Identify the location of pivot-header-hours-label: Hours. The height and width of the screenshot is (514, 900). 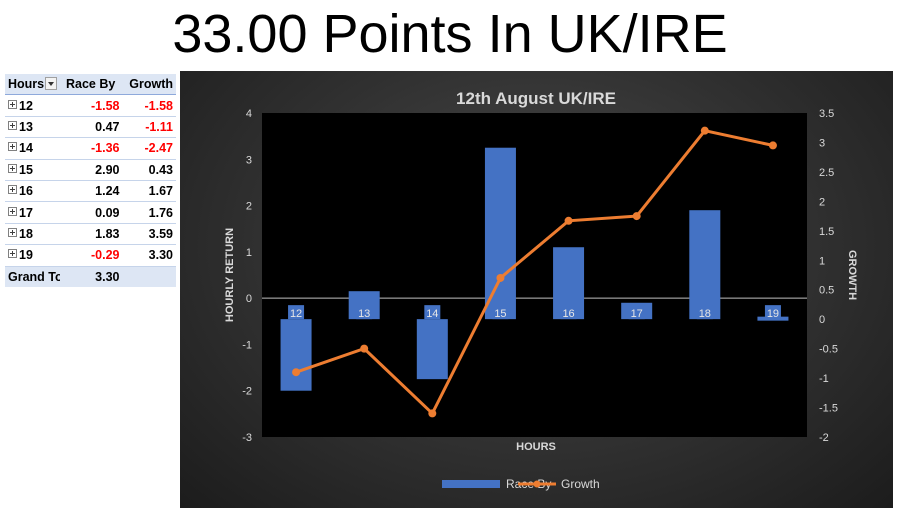
(26, 84).